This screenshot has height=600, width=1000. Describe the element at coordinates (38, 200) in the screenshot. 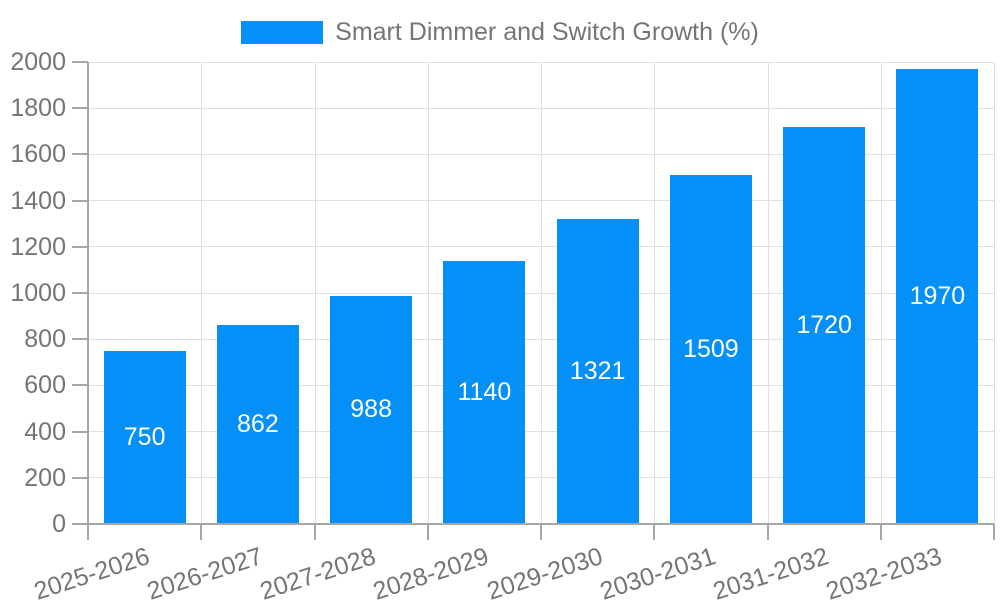

I see `y-tick-label: 1400` at that location.